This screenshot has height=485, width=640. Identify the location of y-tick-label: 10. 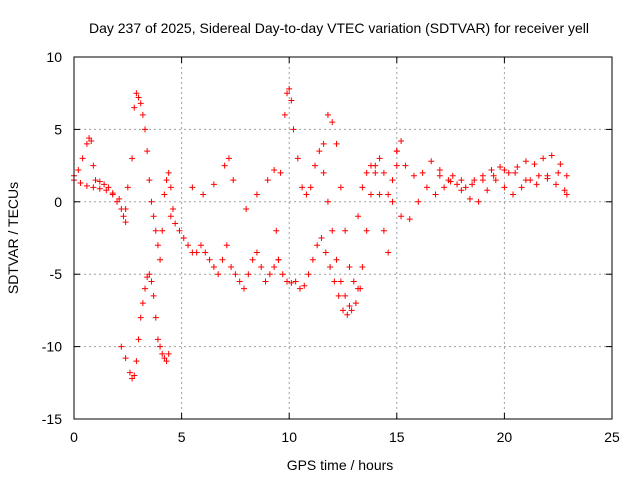
(54, 57).